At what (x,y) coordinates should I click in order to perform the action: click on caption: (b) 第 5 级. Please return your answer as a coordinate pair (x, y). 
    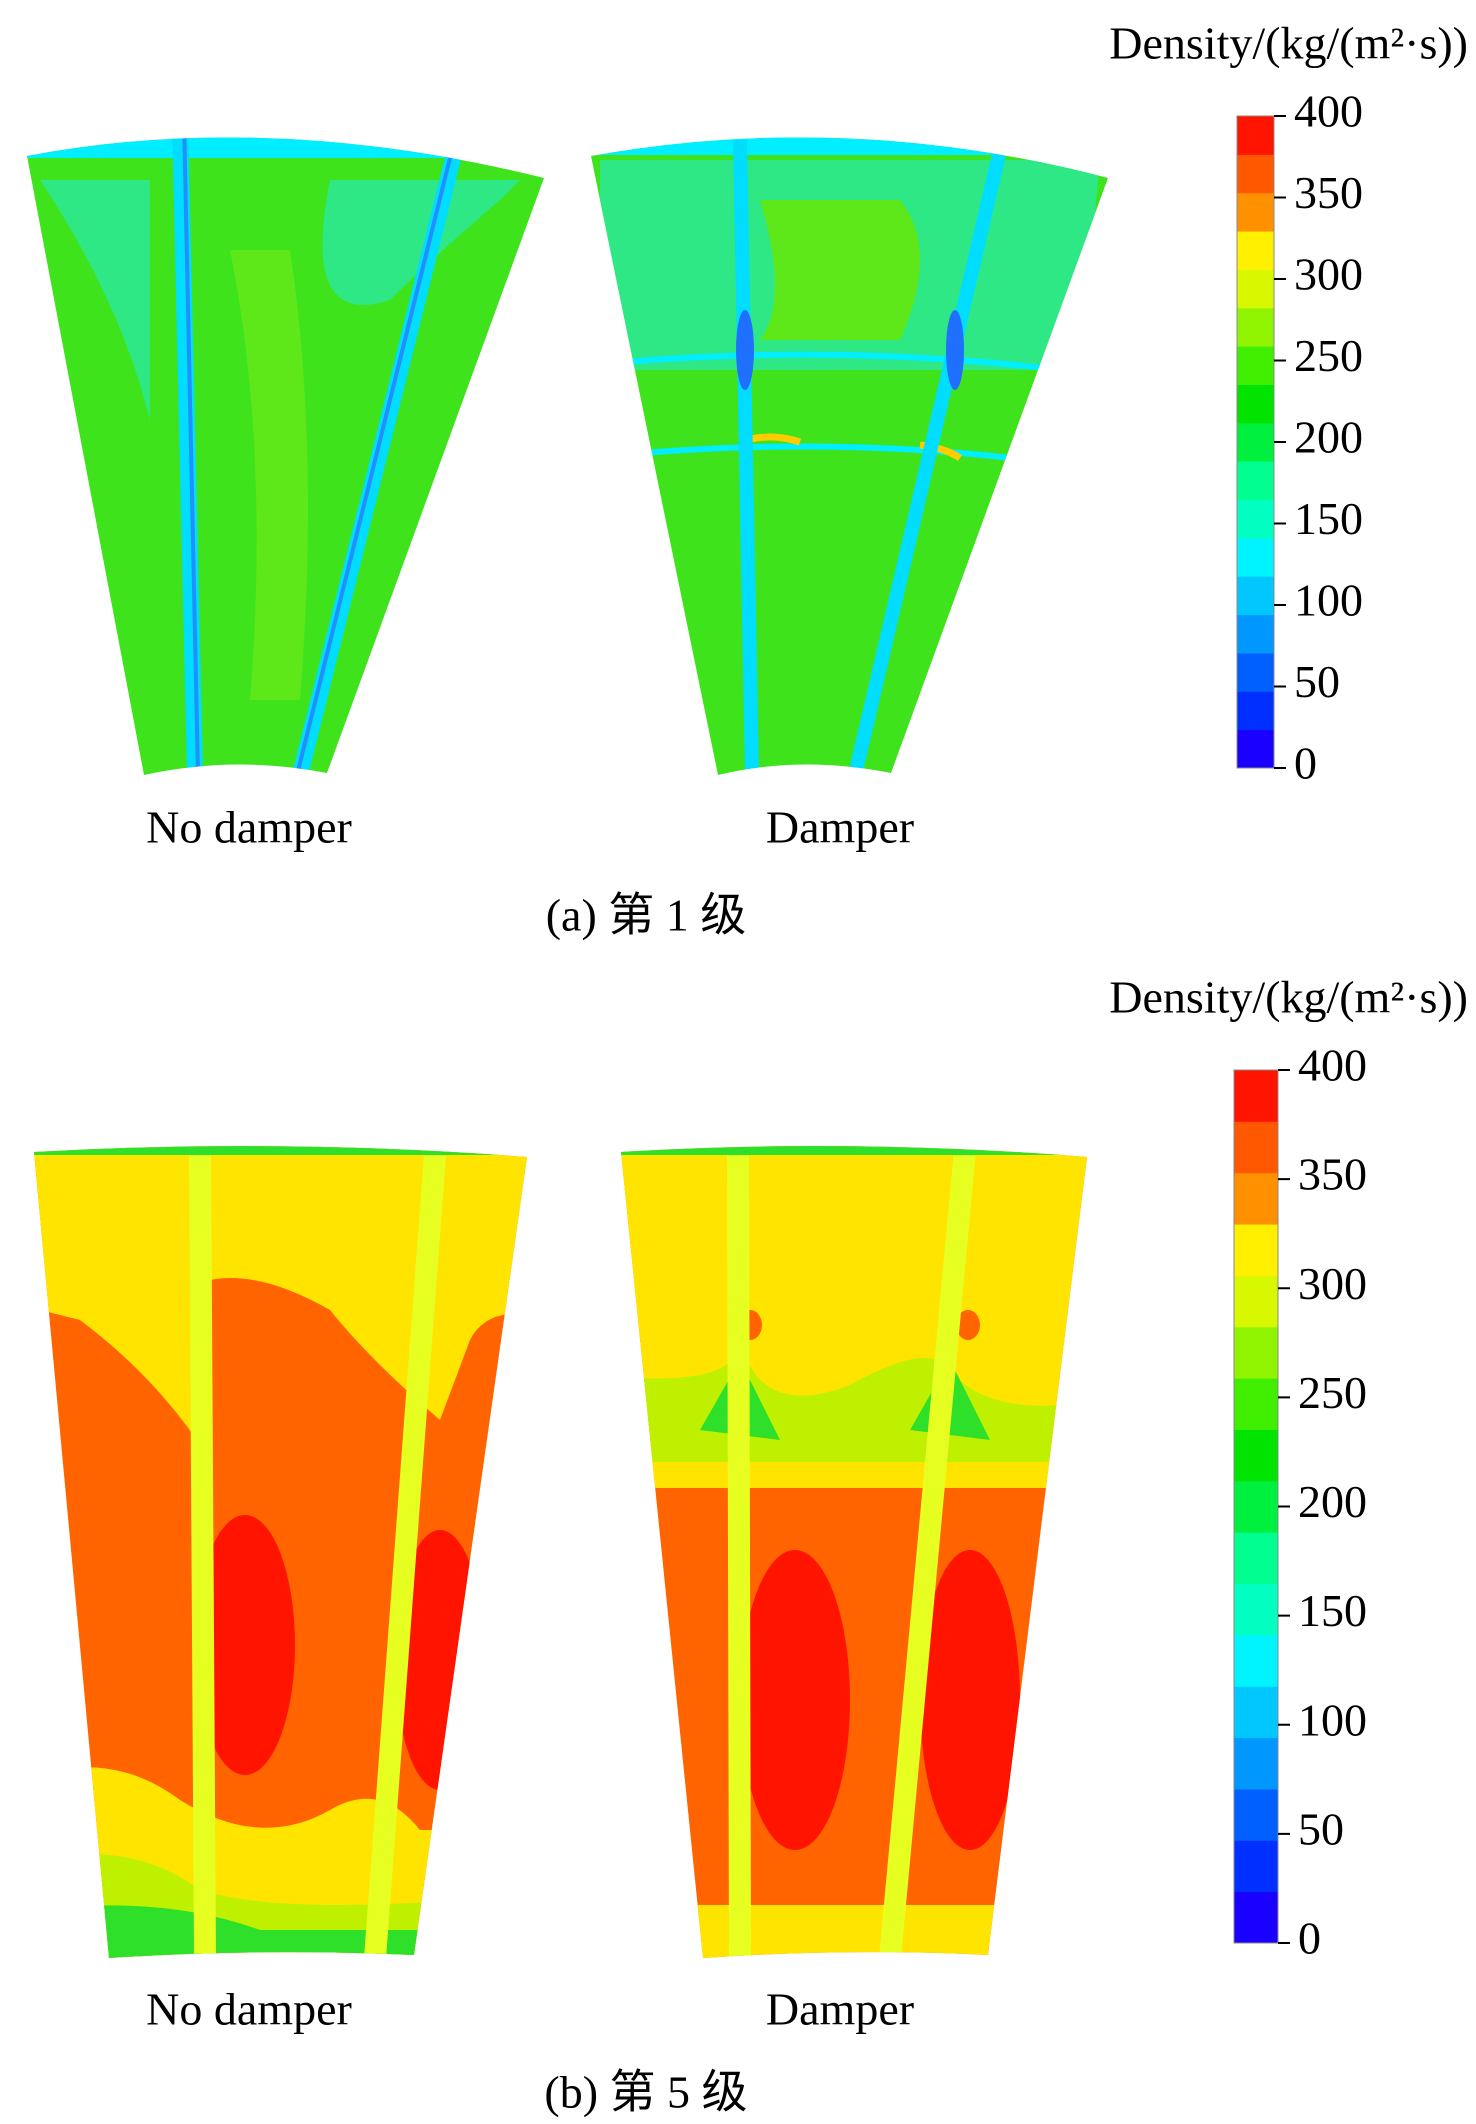
    Looking at the image, I should click on (645, 2092).